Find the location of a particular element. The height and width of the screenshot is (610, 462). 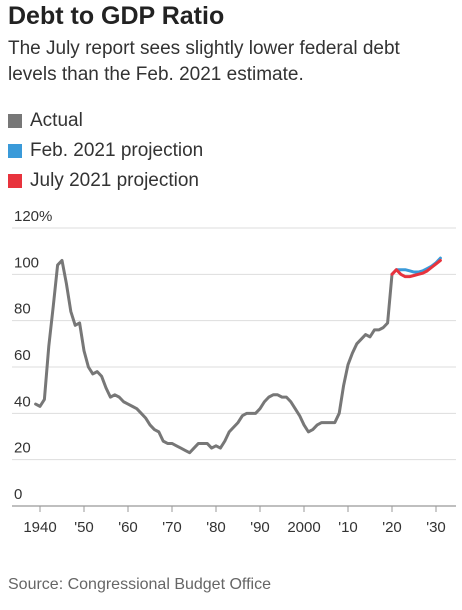

x-tick-label: '60 is located at coordinates (128, 527).